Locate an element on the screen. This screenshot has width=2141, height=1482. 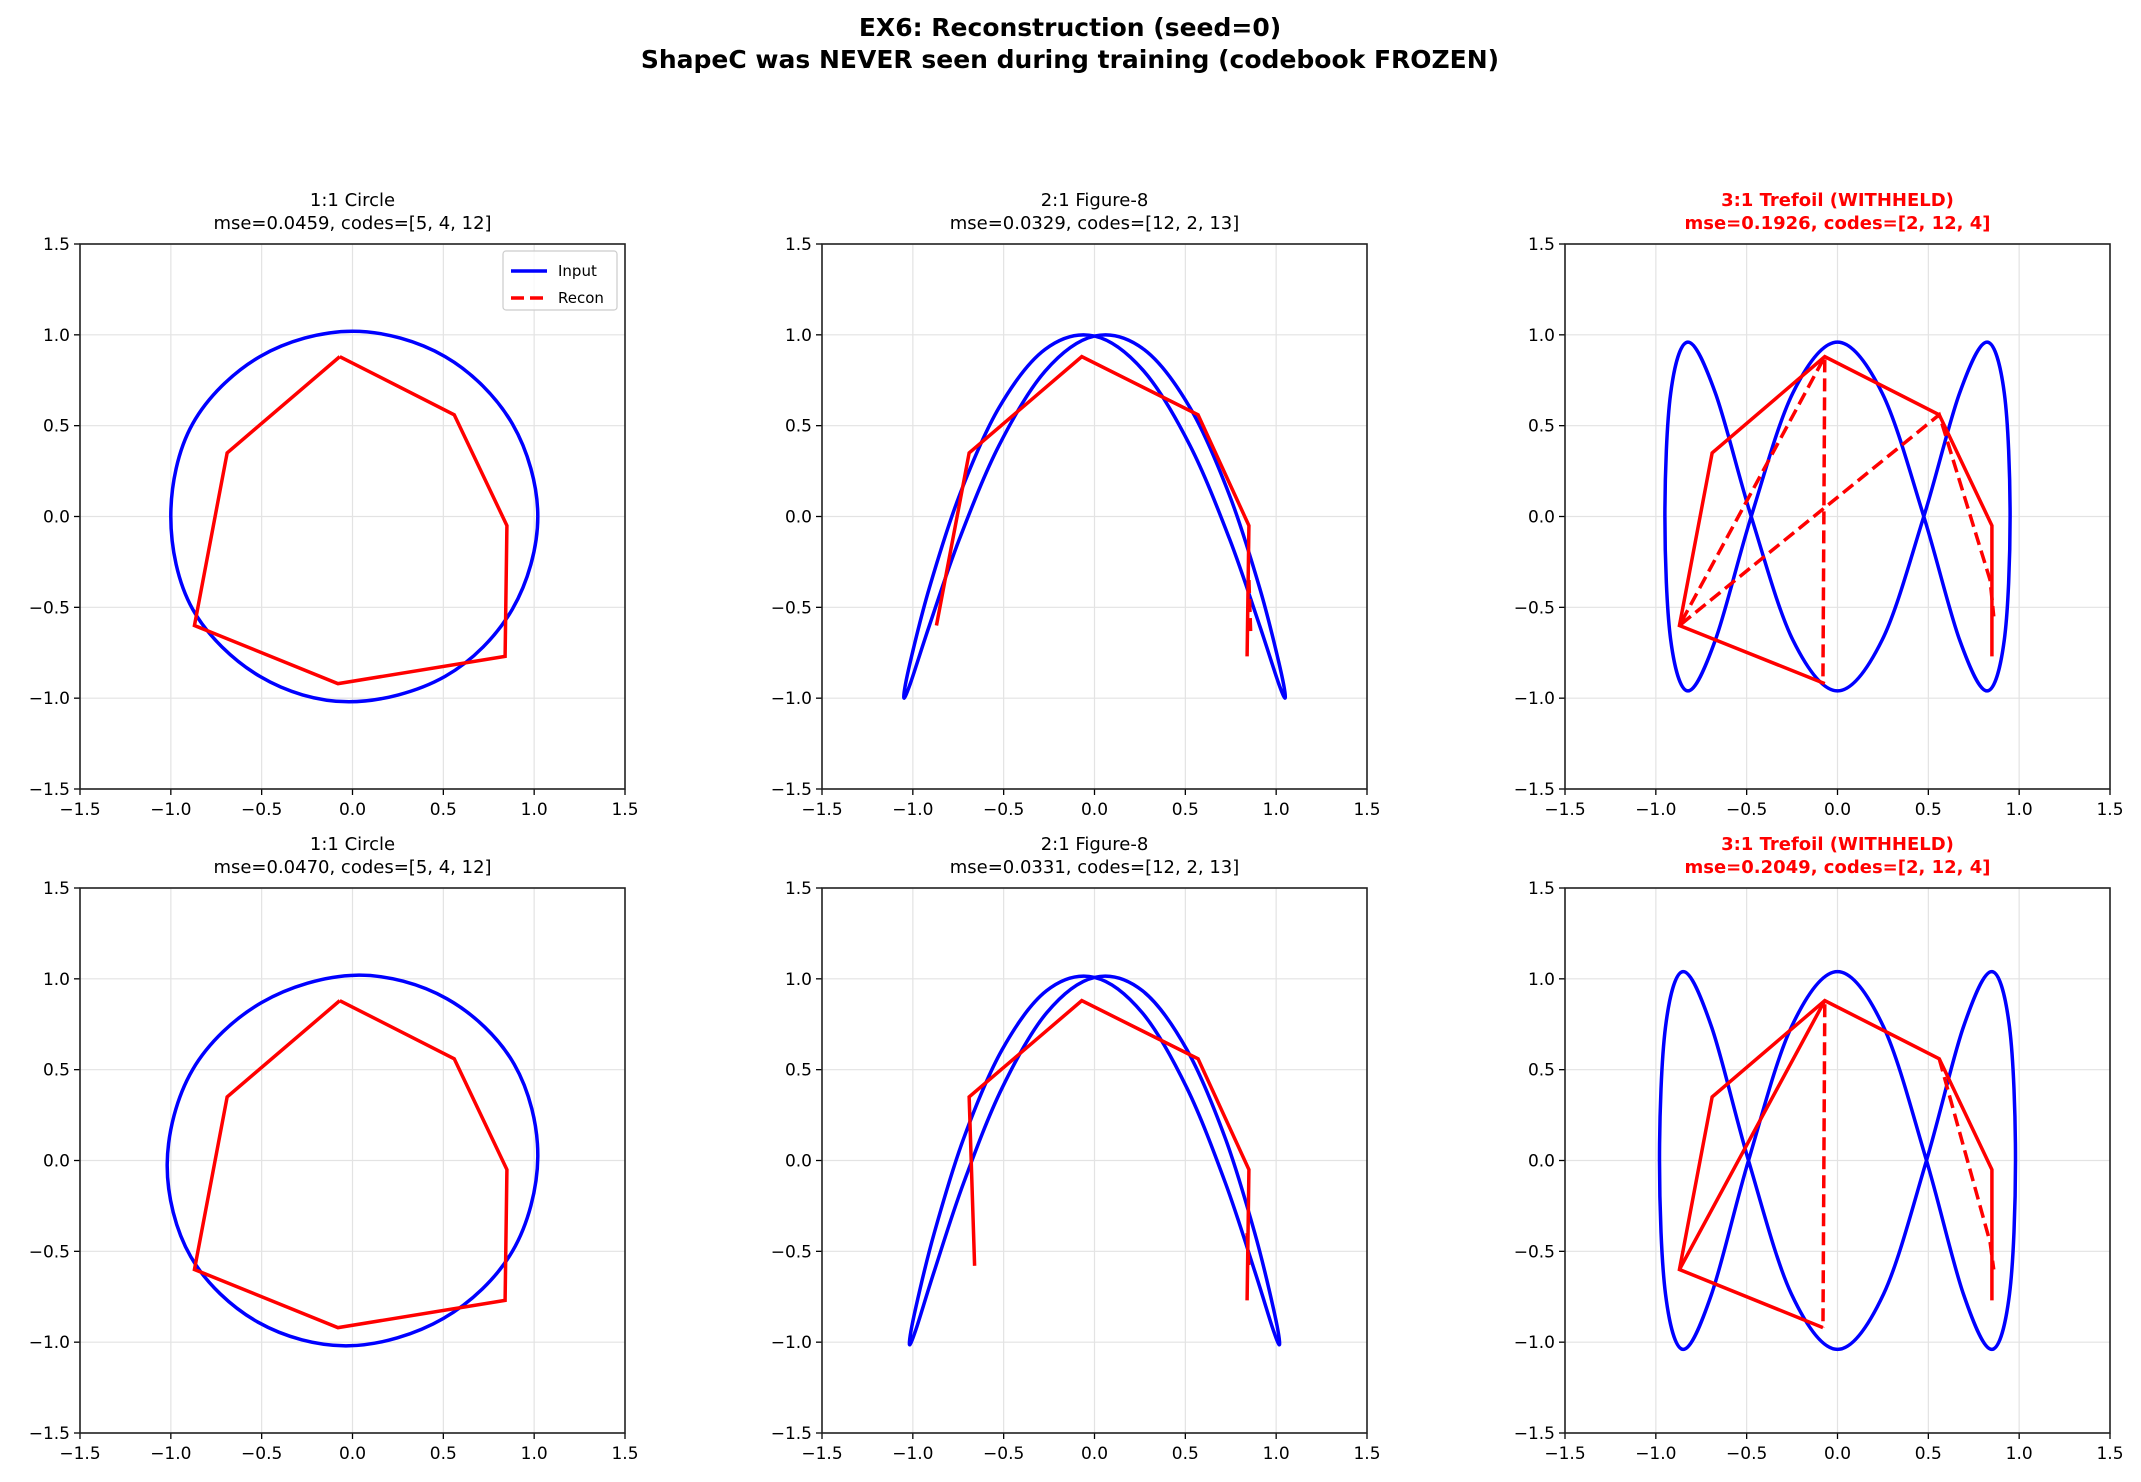
subplot-title-line-1: 3:1 Trefoil (WITHHELD) is located at coordinates (1837, 200).